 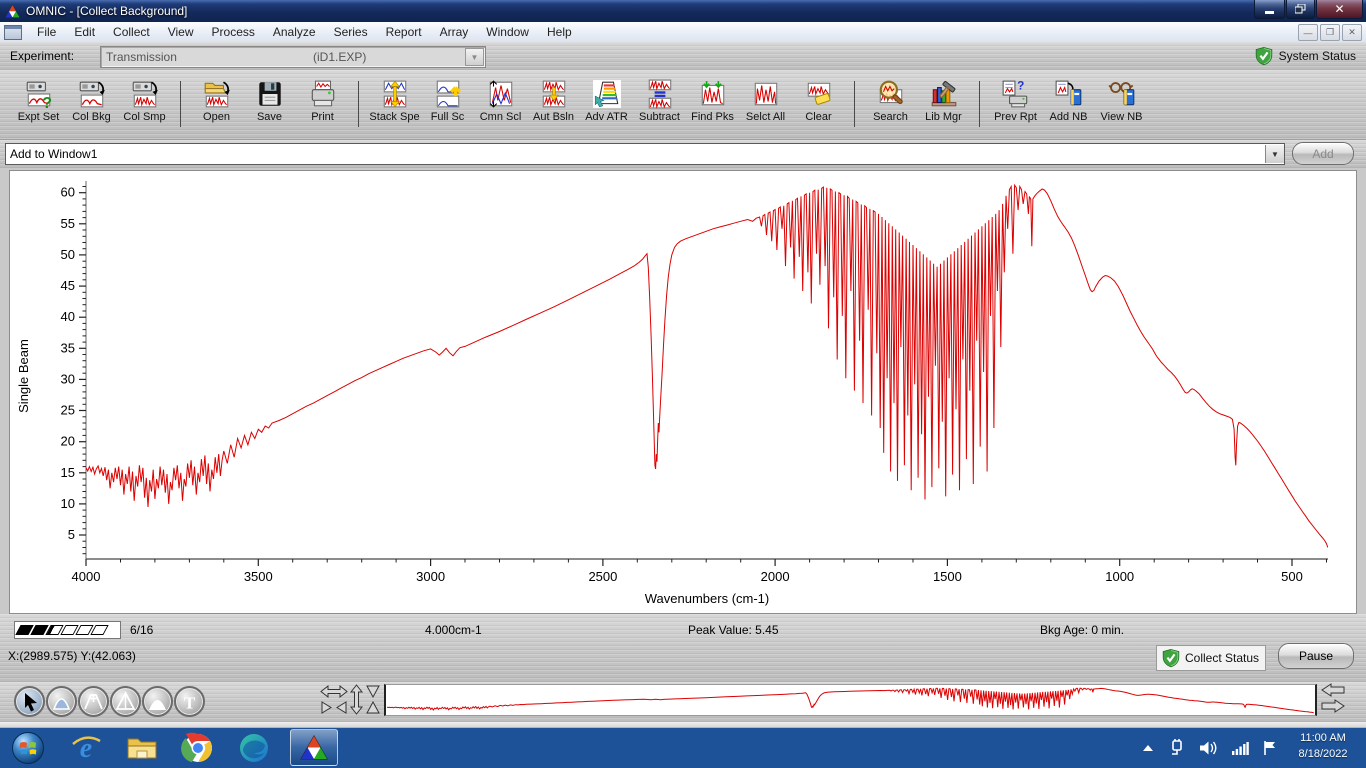 What do you see at coordinates (142, 747) in the screenshot?
I see `taskbar-app-file-explorer` at bounding box center [142, 747].